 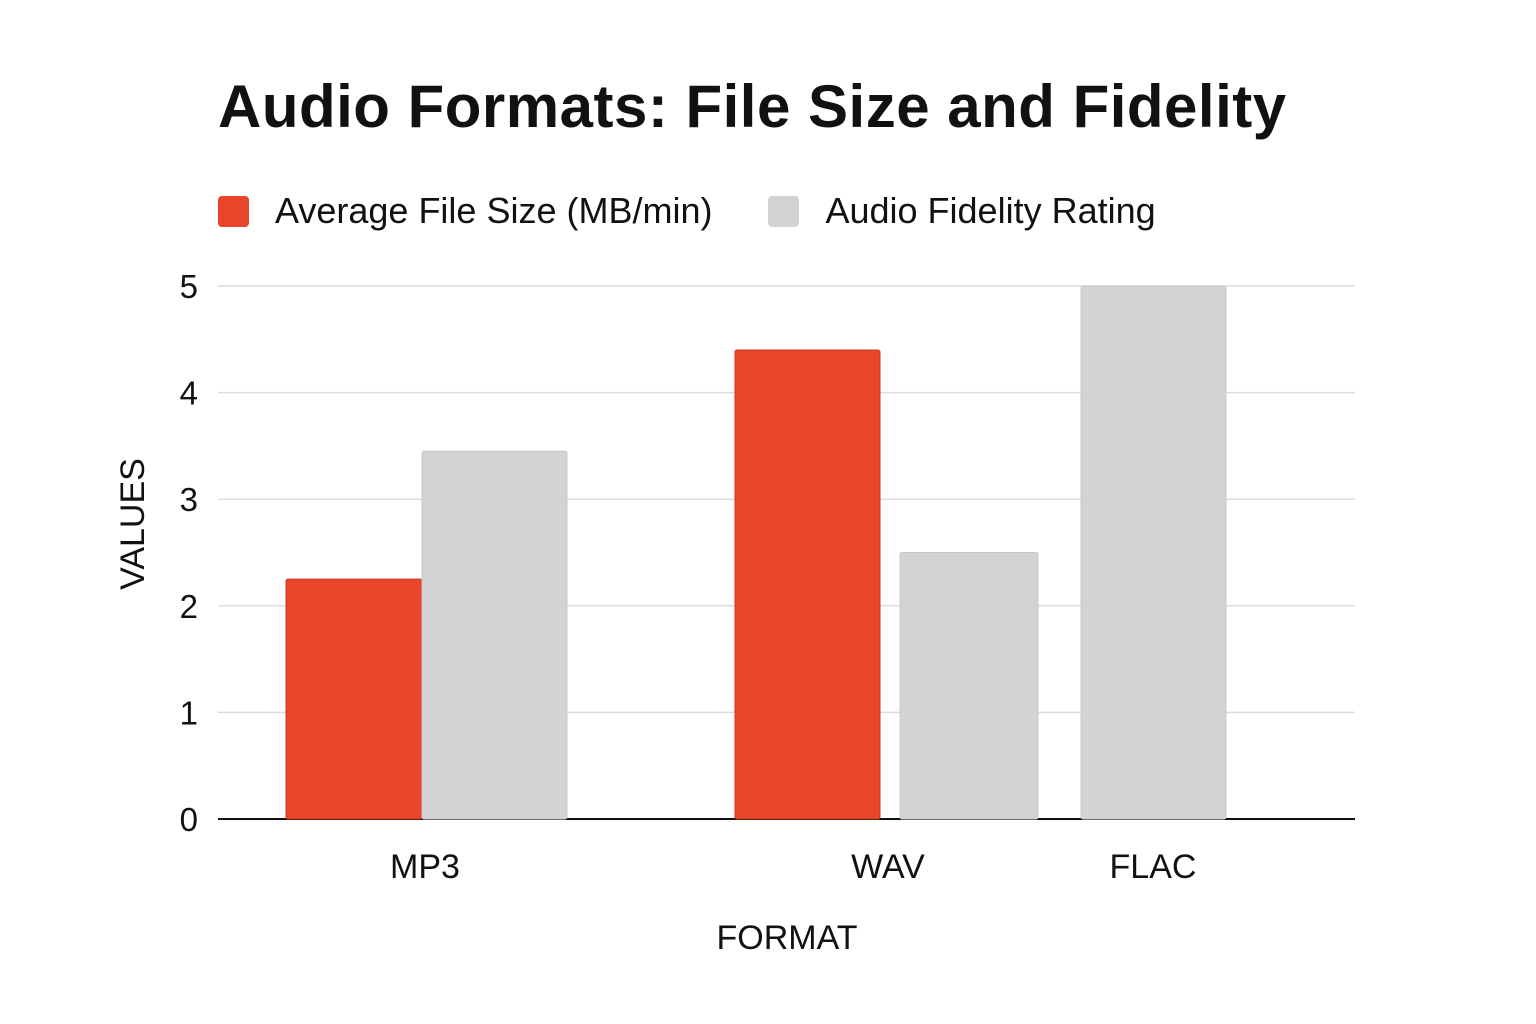 I want to click on y-tick-label: 3, so click(x=189, y=499).